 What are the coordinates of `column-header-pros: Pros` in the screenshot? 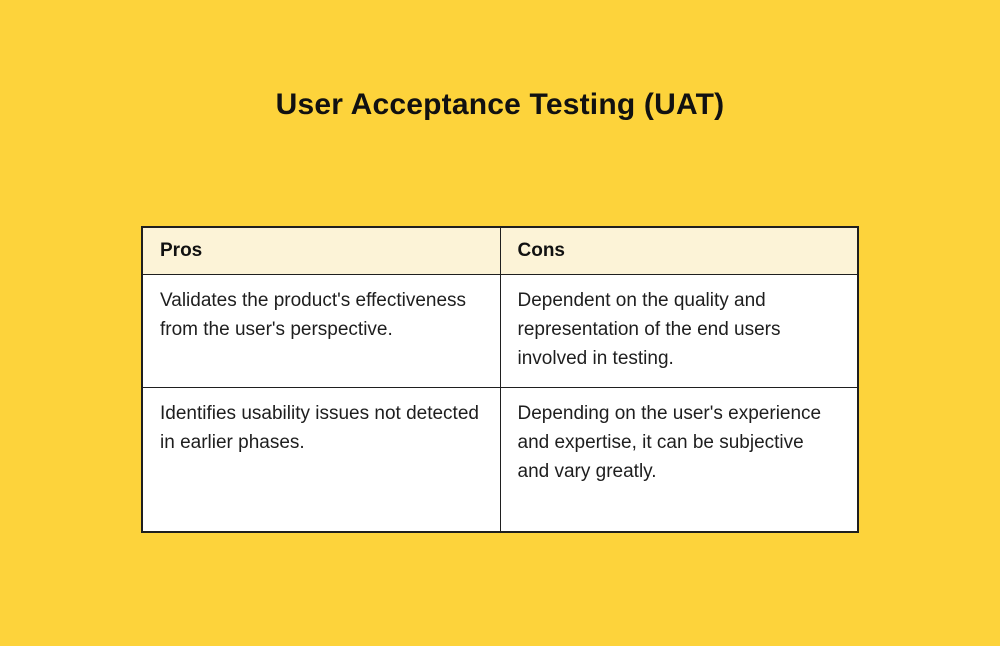 It's located at (321, 250).